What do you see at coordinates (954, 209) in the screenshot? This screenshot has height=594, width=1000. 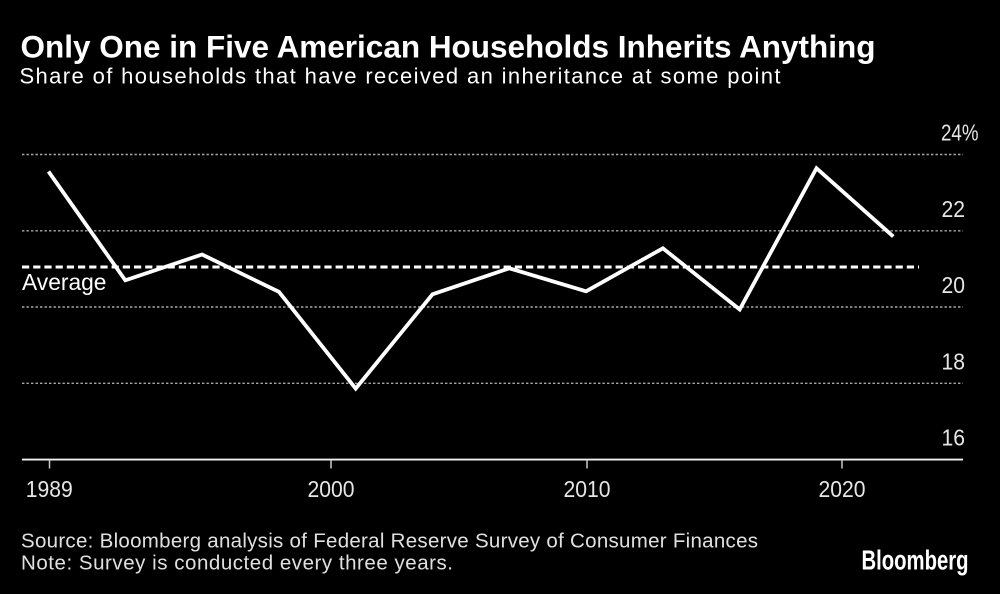 I see `svg-text: 22` at bounding box center [954, 209].